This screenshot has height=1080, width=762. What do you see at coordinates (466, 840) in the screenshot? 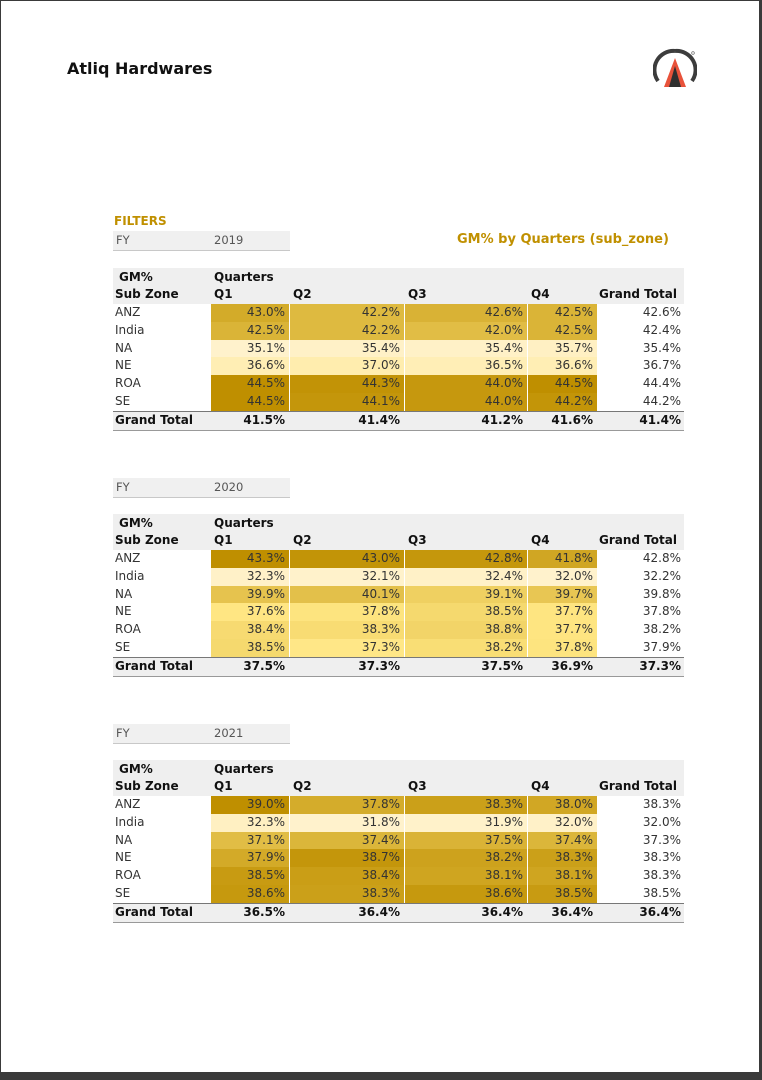
I see `heat-cell: 37.5%` at bounding box center [466, 840].